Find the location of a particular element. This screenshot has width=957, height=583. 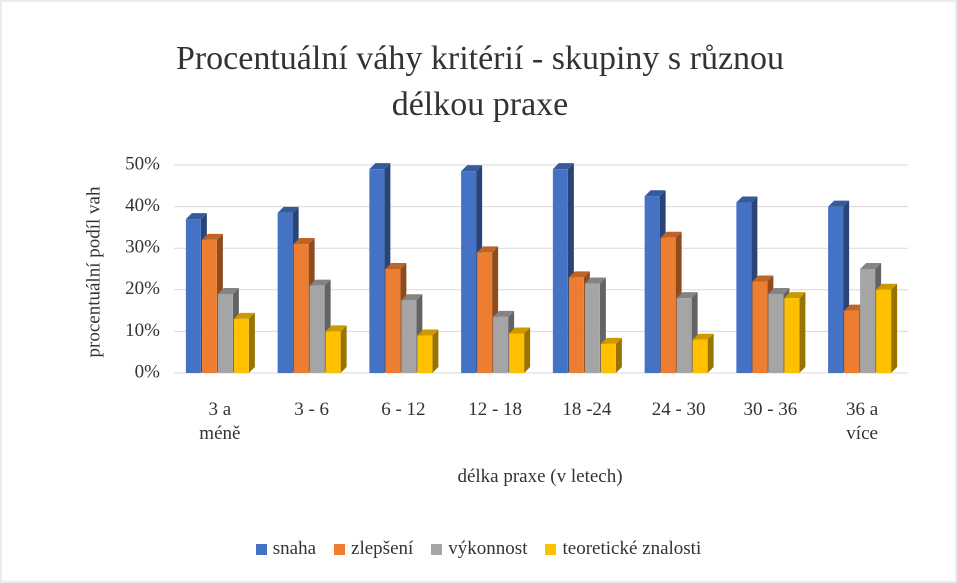

legend-item: snaha is located at coordinates (286, 549).